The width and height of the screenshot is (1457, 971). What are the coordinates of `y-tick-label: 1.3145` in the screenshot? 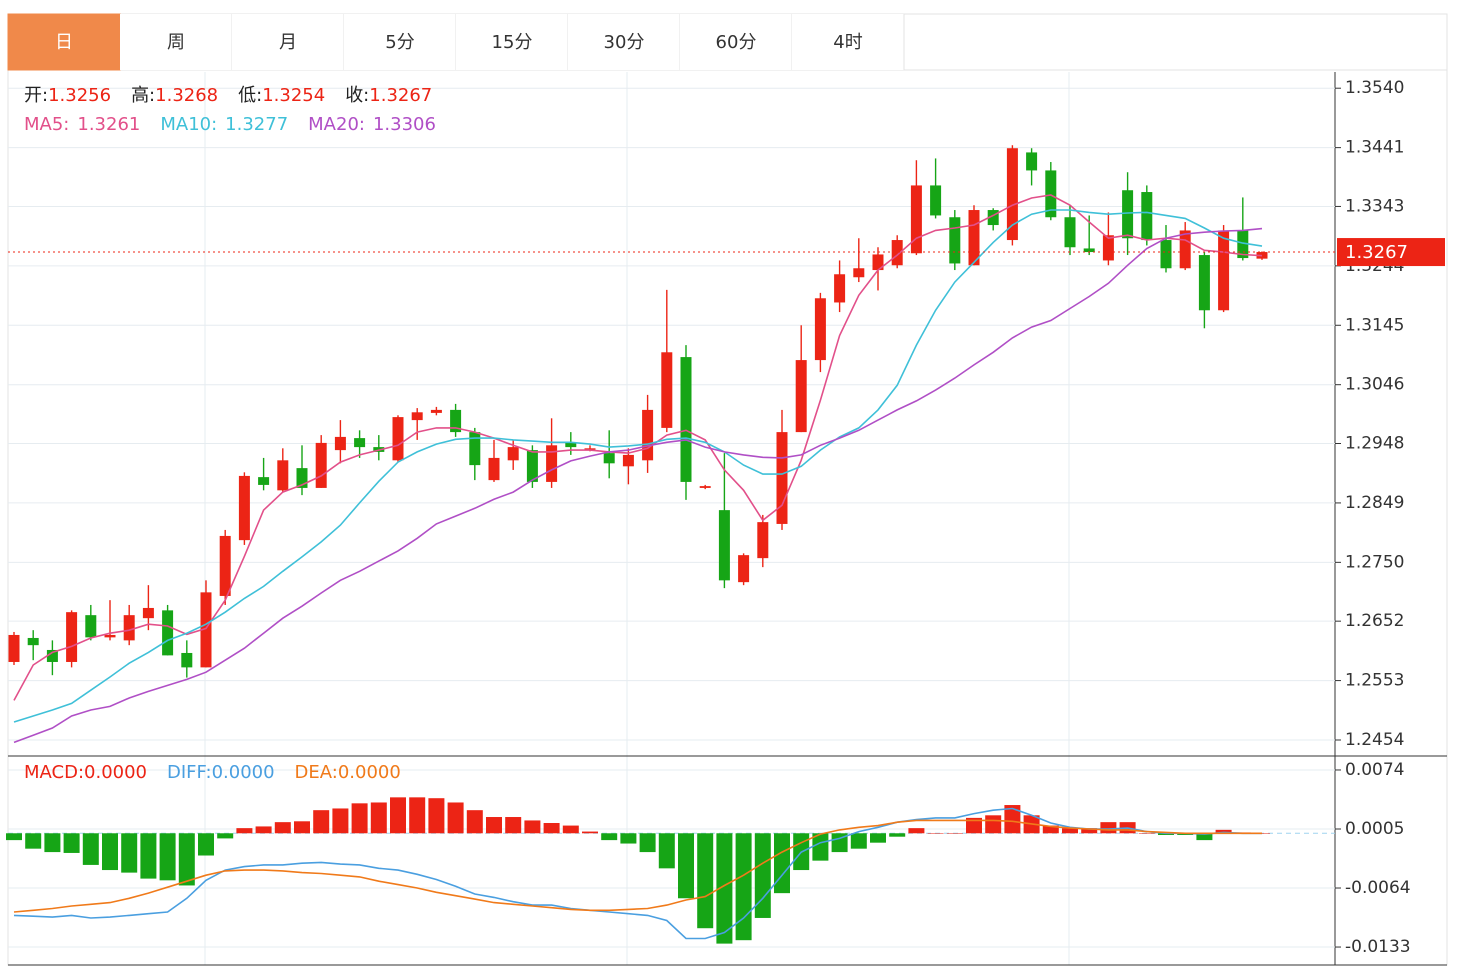 It's located at (1374, 325).